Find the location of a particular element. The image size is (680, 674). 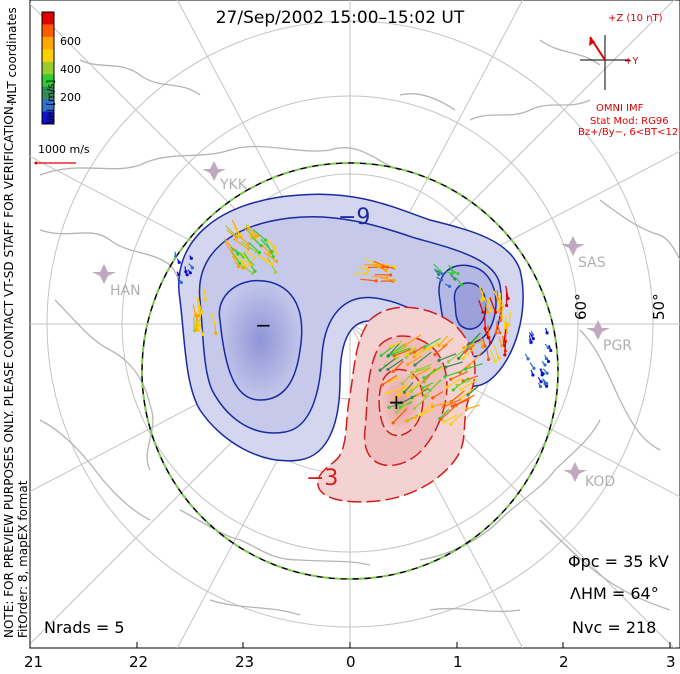

imf-clock-dial is located at coordinates (605, 62).